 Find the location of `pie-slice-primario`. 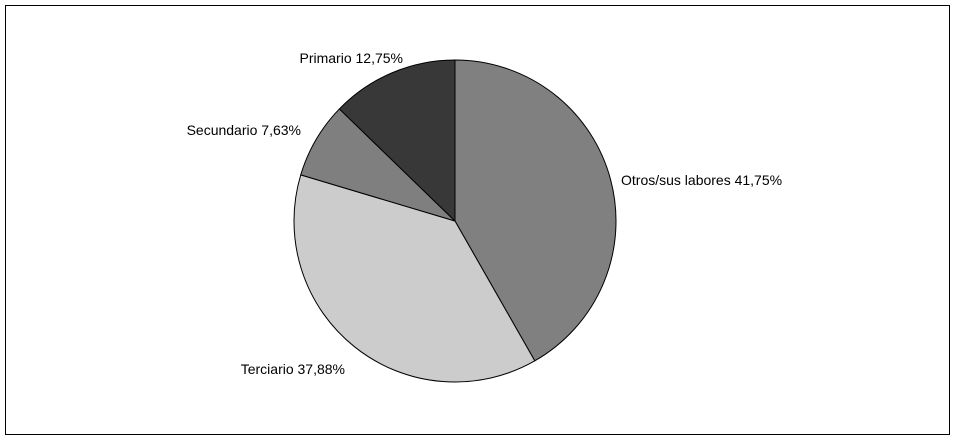

pie-slice-primario is located at coordinates (397, 140).